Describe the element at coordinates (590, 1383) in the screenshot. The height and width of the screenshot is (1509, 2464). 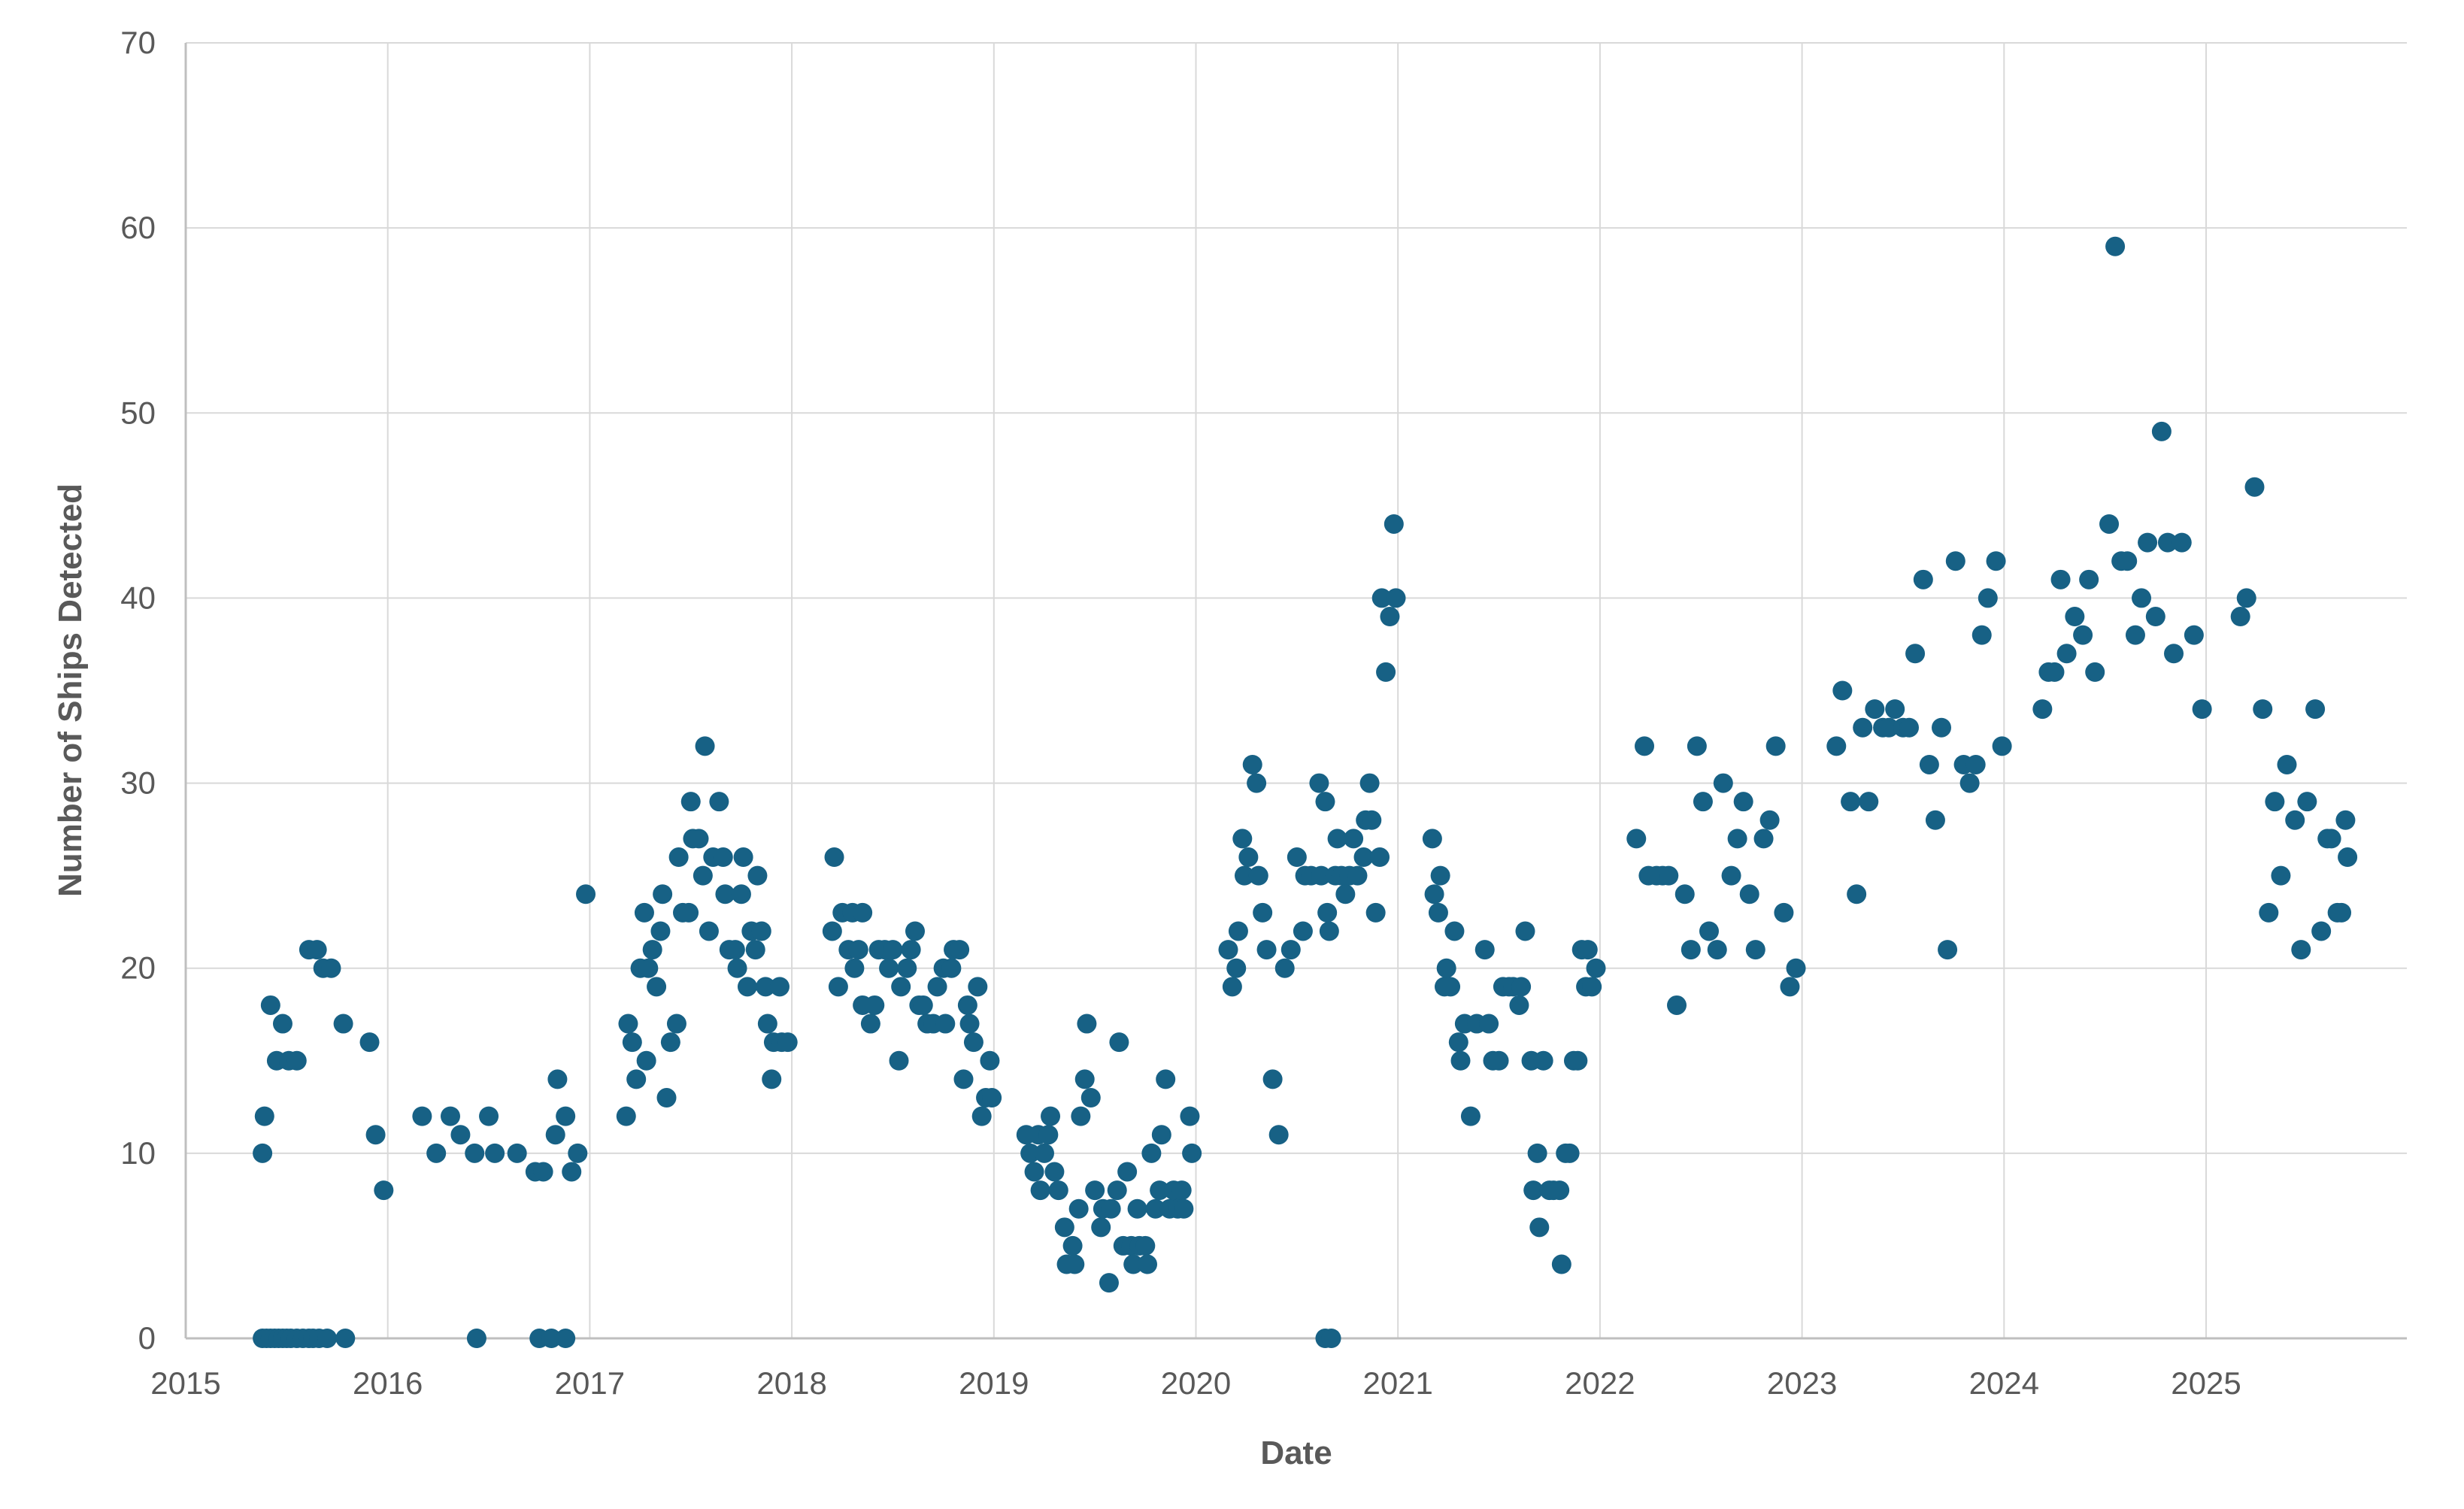
I see `x-tick-label: 2017` at that location.